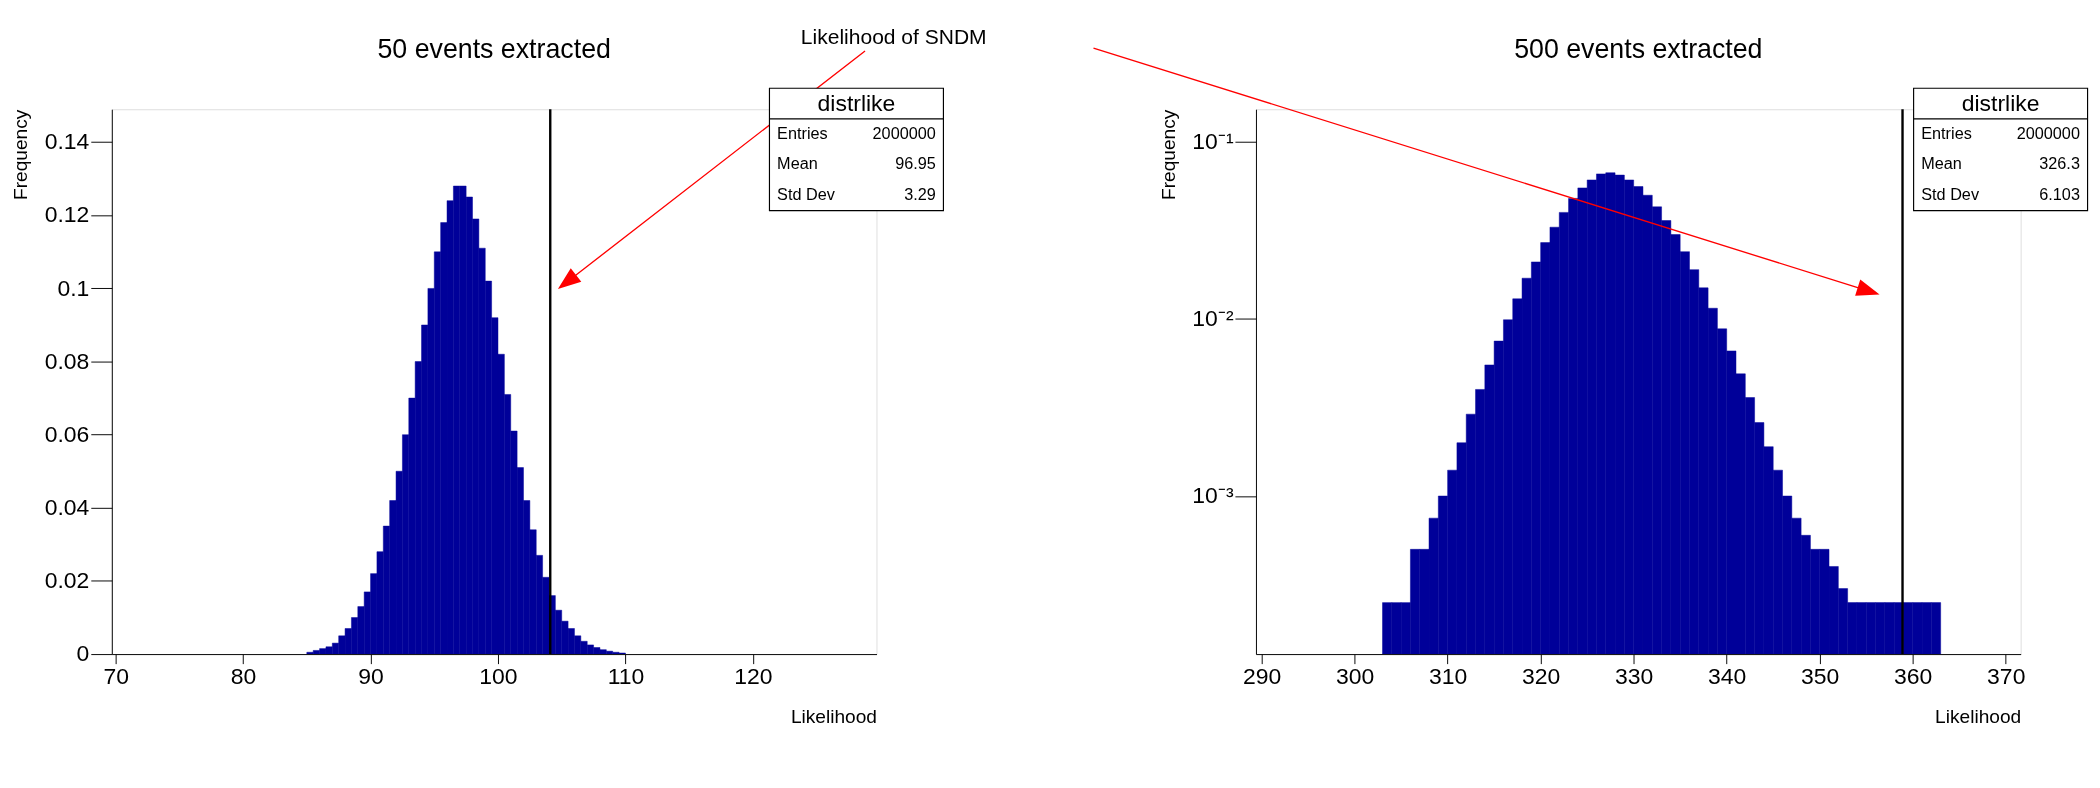 Image resolution: width=2100 pixels, height=788 pixels. Describe the element at coordinates (1213, 495) in the screenshot. I see `y-tick-label: 10⁻³` at that location.